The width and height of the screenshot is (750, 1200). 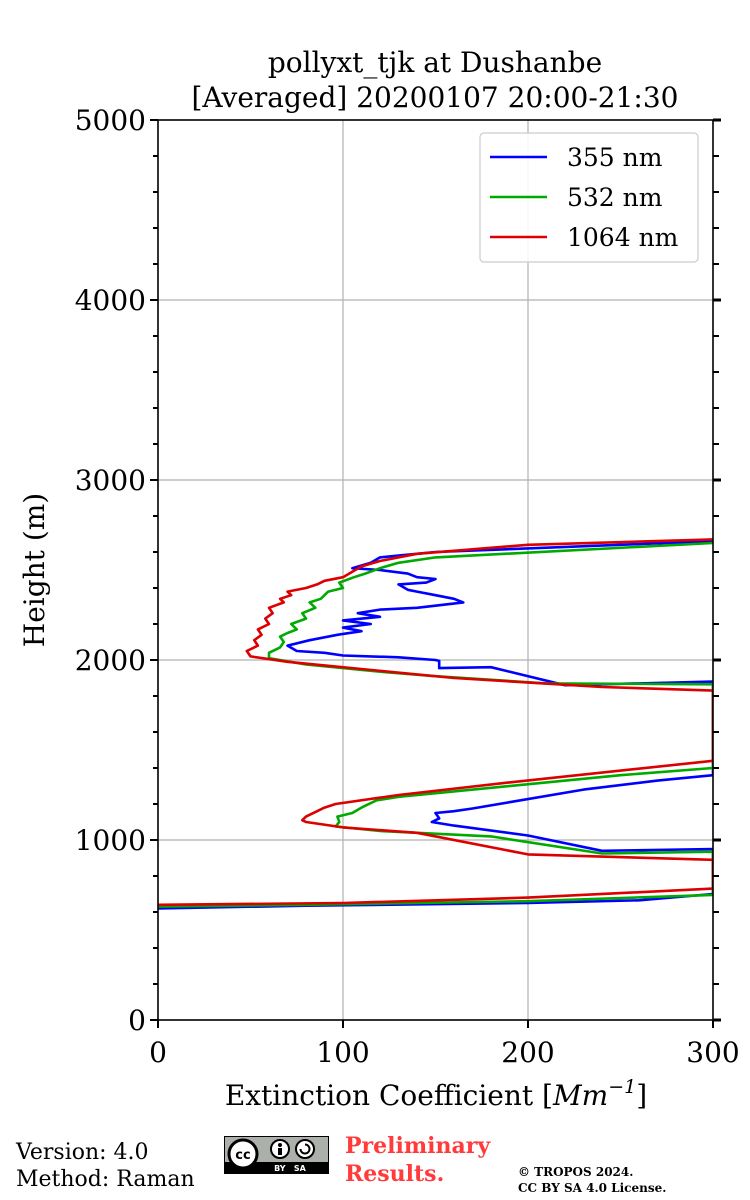 I want to click on y-tick-label: 0, so click(x=137, y=1020).